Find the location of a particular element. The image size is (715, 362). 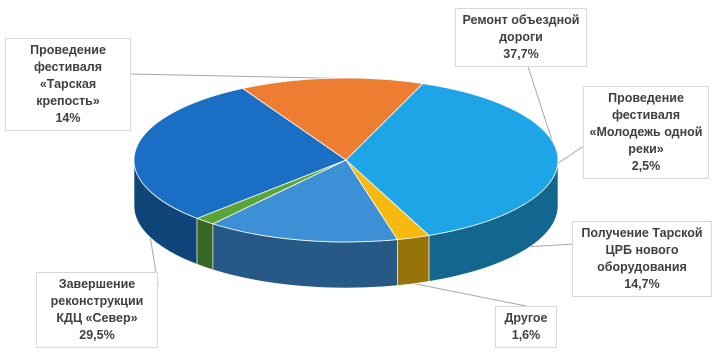

slice-label-percent: 14,7% is located at coordinates (642, 284).